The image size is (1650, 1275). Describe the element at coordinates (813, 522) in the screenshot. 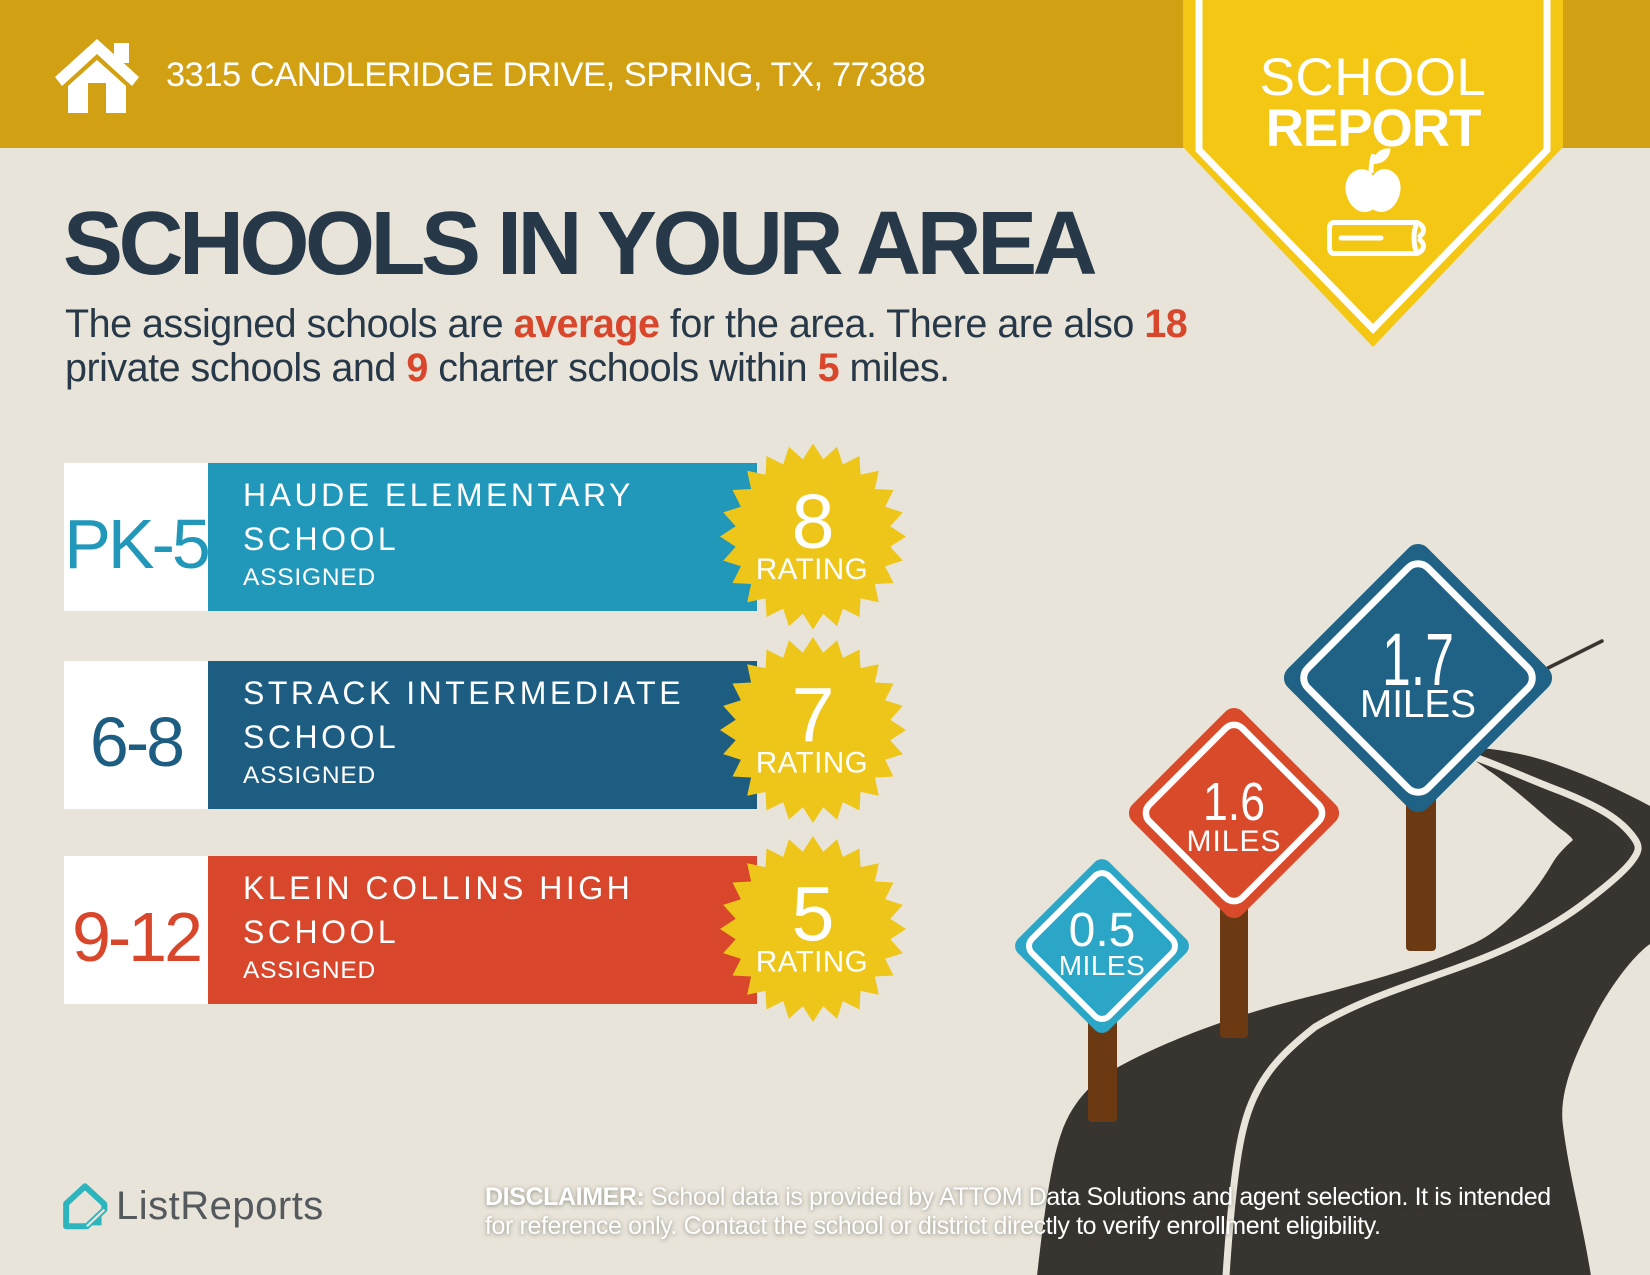

I see `svg-text: 8` at that location.